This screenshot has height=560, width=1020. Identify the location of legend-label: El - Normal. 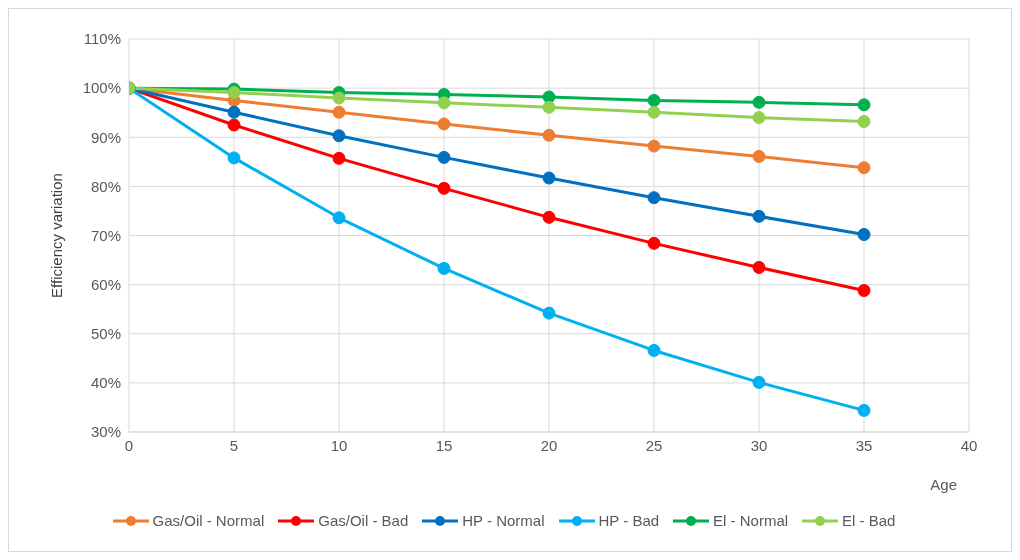
(751, 520).